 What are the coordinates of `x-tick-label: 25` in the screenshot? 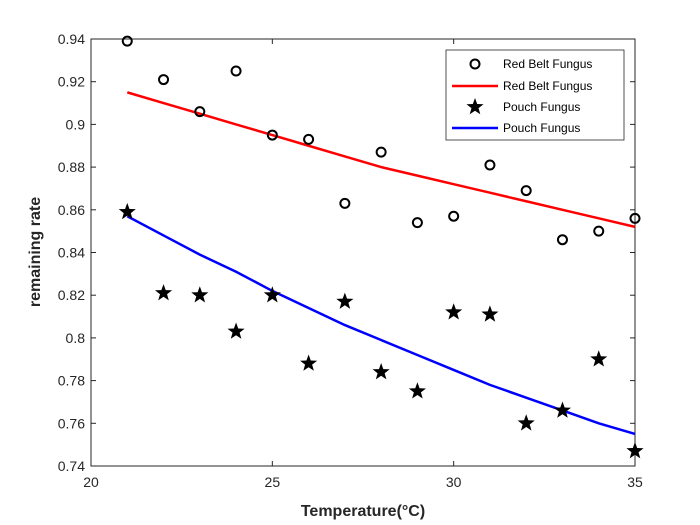 It's located at (273, 482).